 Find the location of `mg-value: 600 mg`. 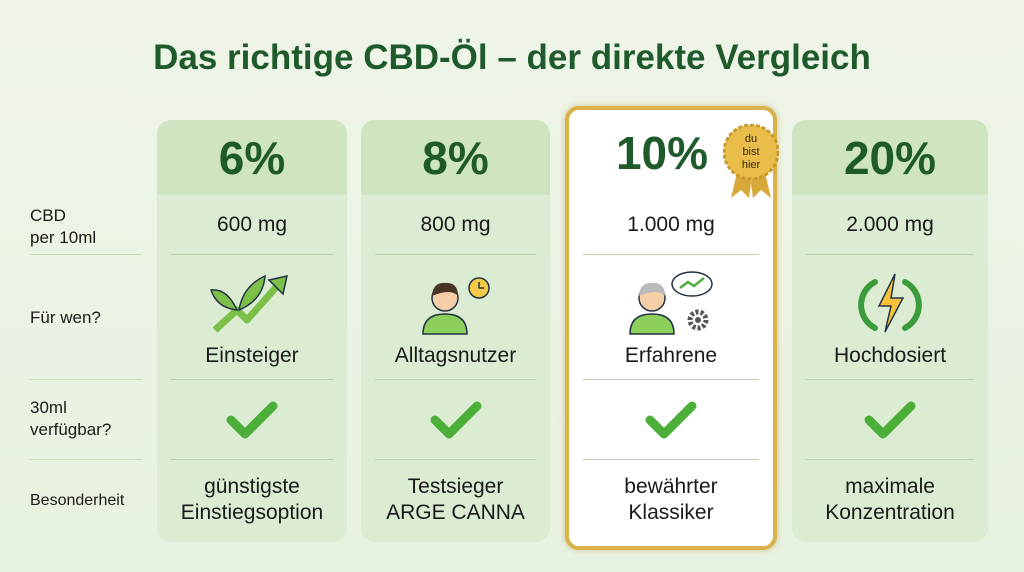

mg-value: 600 mg is located at coordinates (252, 224).